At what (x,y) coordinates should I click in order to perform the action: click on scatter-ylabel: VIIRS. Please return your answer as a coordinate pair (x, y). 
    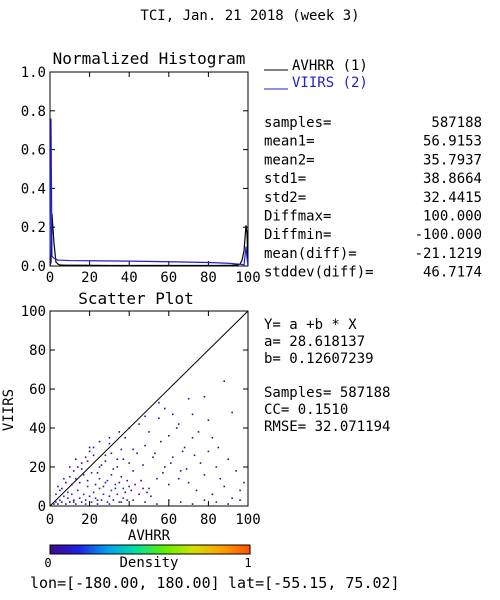
    Looking at the image, I should click on (9, 410).